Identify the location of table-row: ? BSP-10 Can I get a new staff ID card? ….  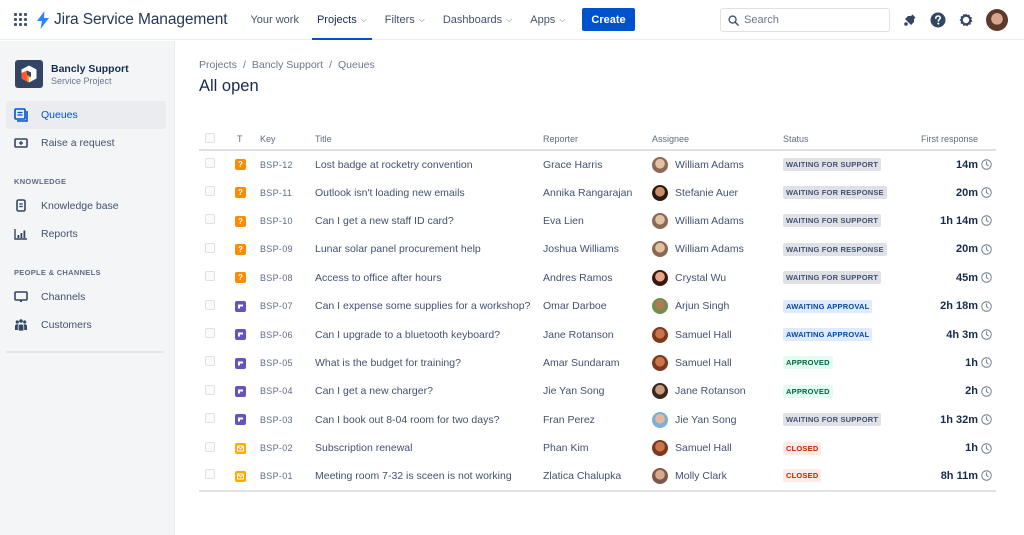
(597, 221).